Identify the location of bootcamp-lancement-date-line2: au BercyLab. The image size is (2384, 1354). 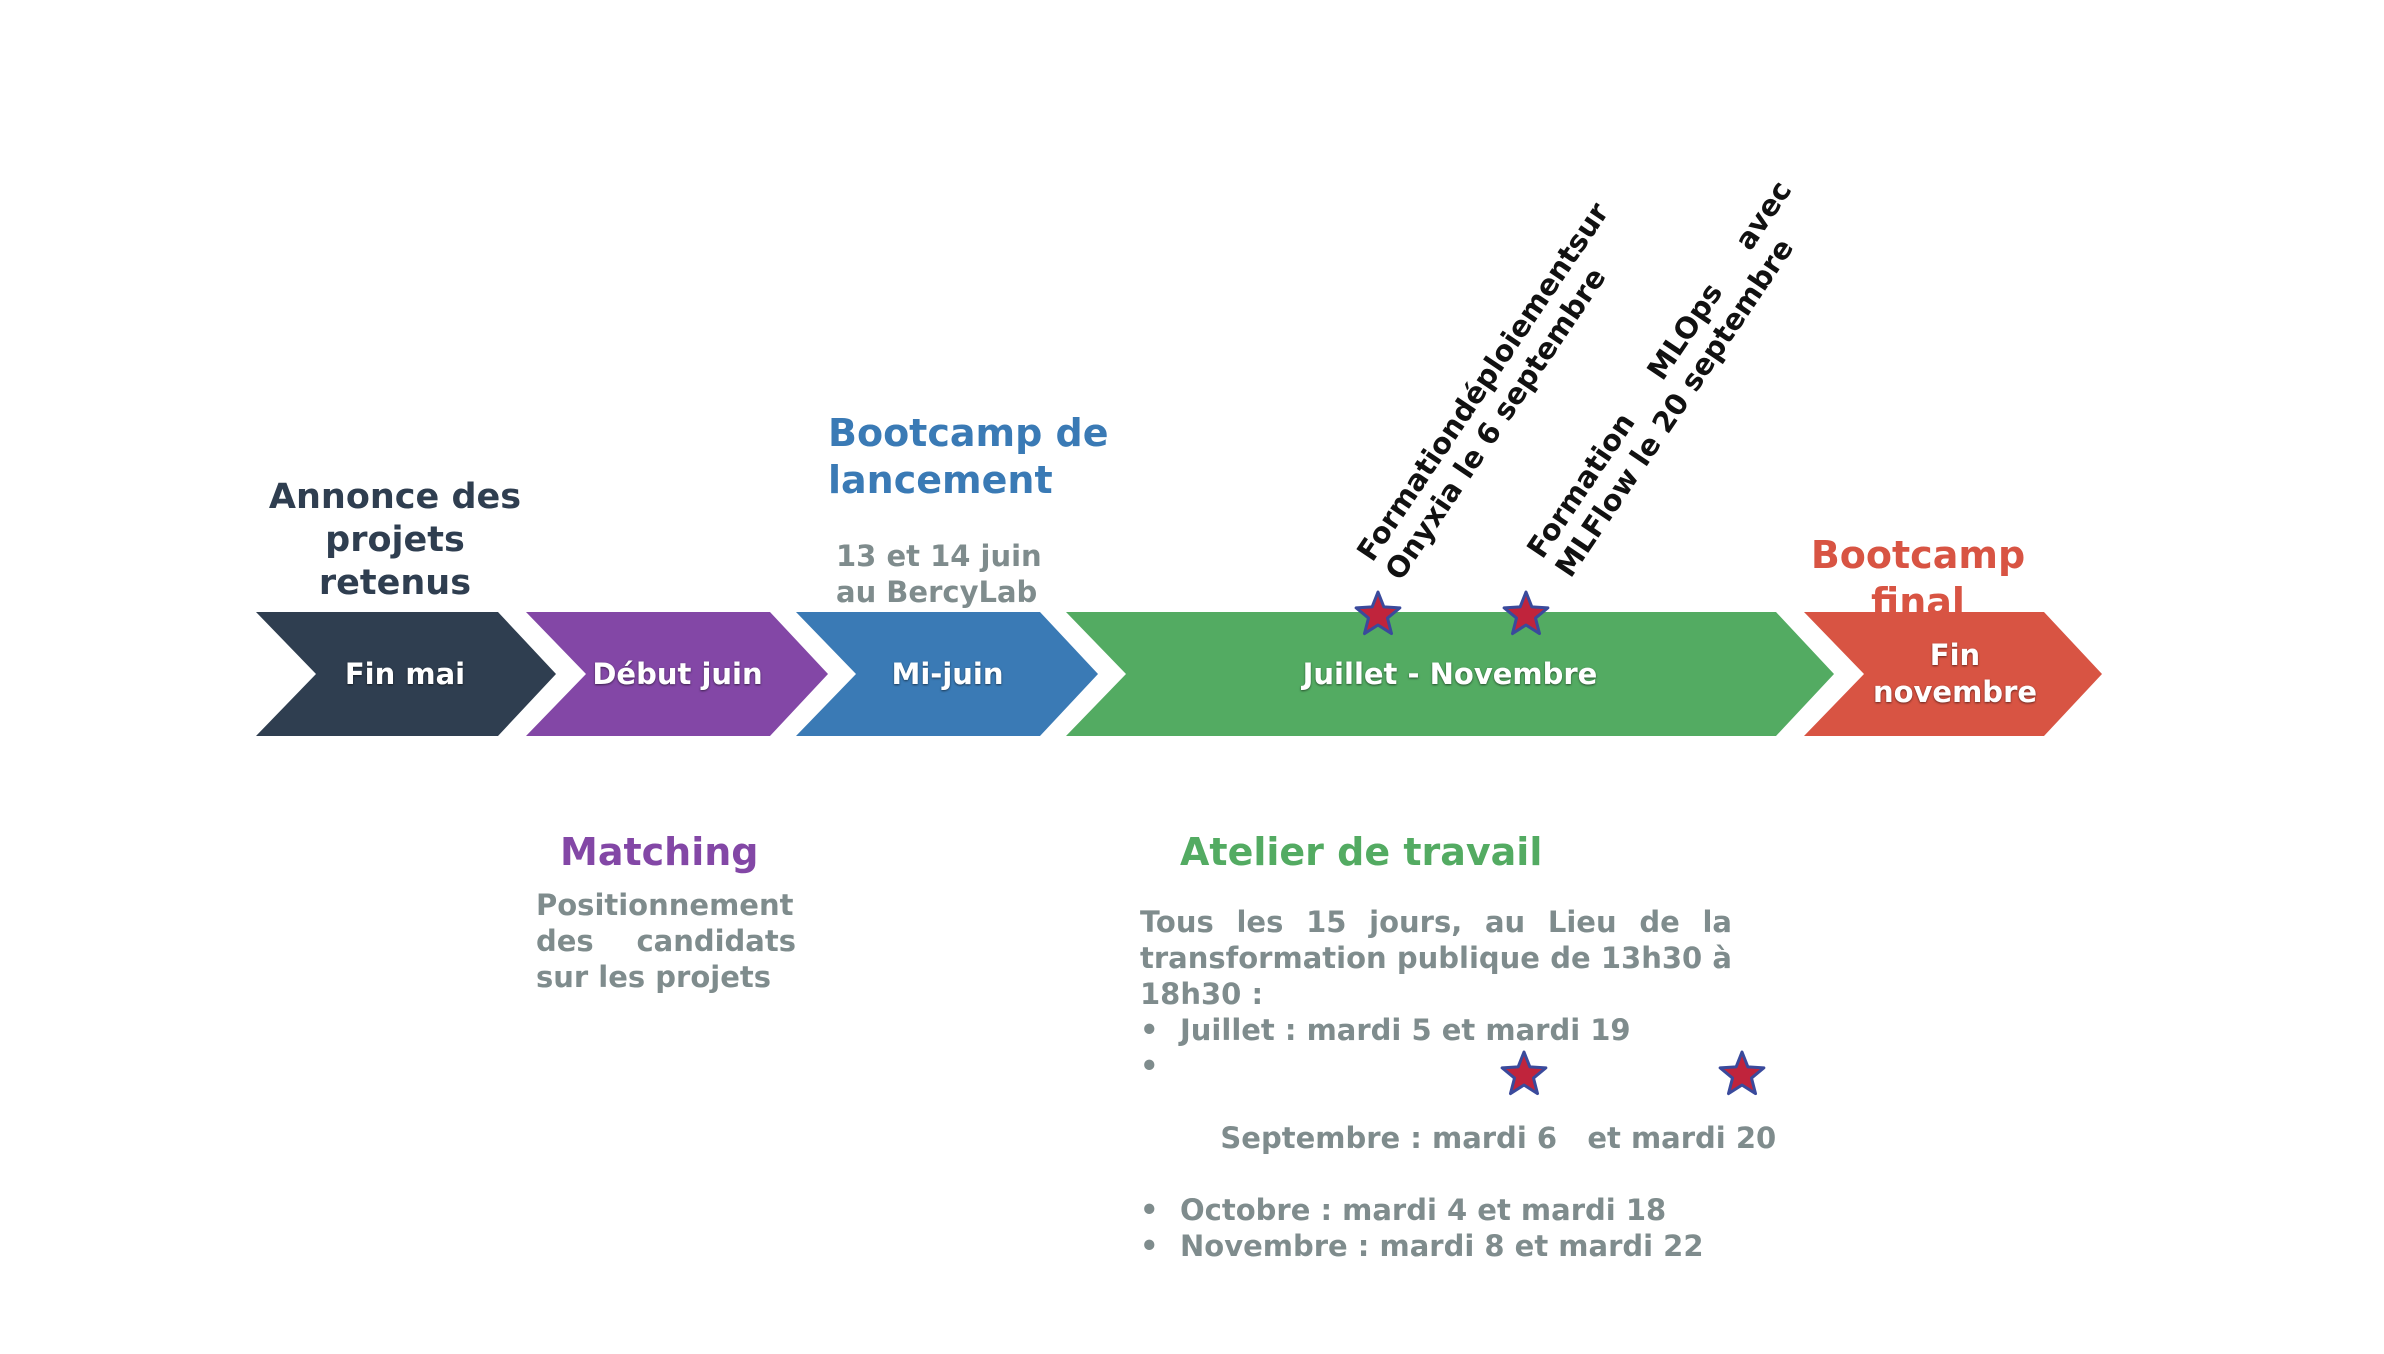
(937, 592).